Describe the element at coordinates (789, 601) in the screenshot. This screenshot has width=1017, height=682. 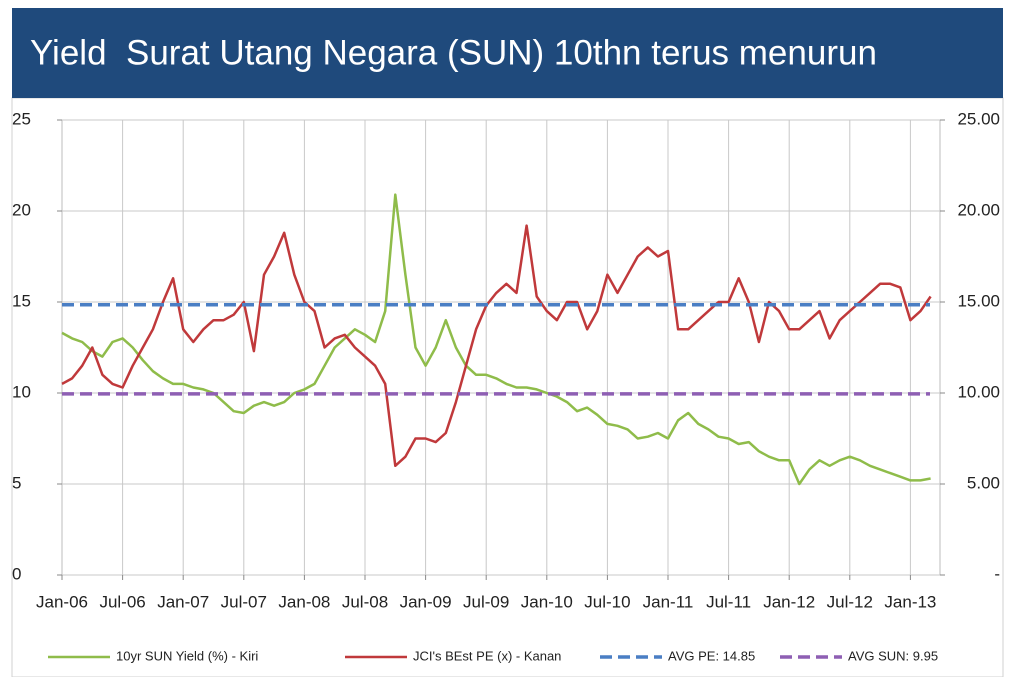
I see `x-tick-label: Jan-12` at that location.